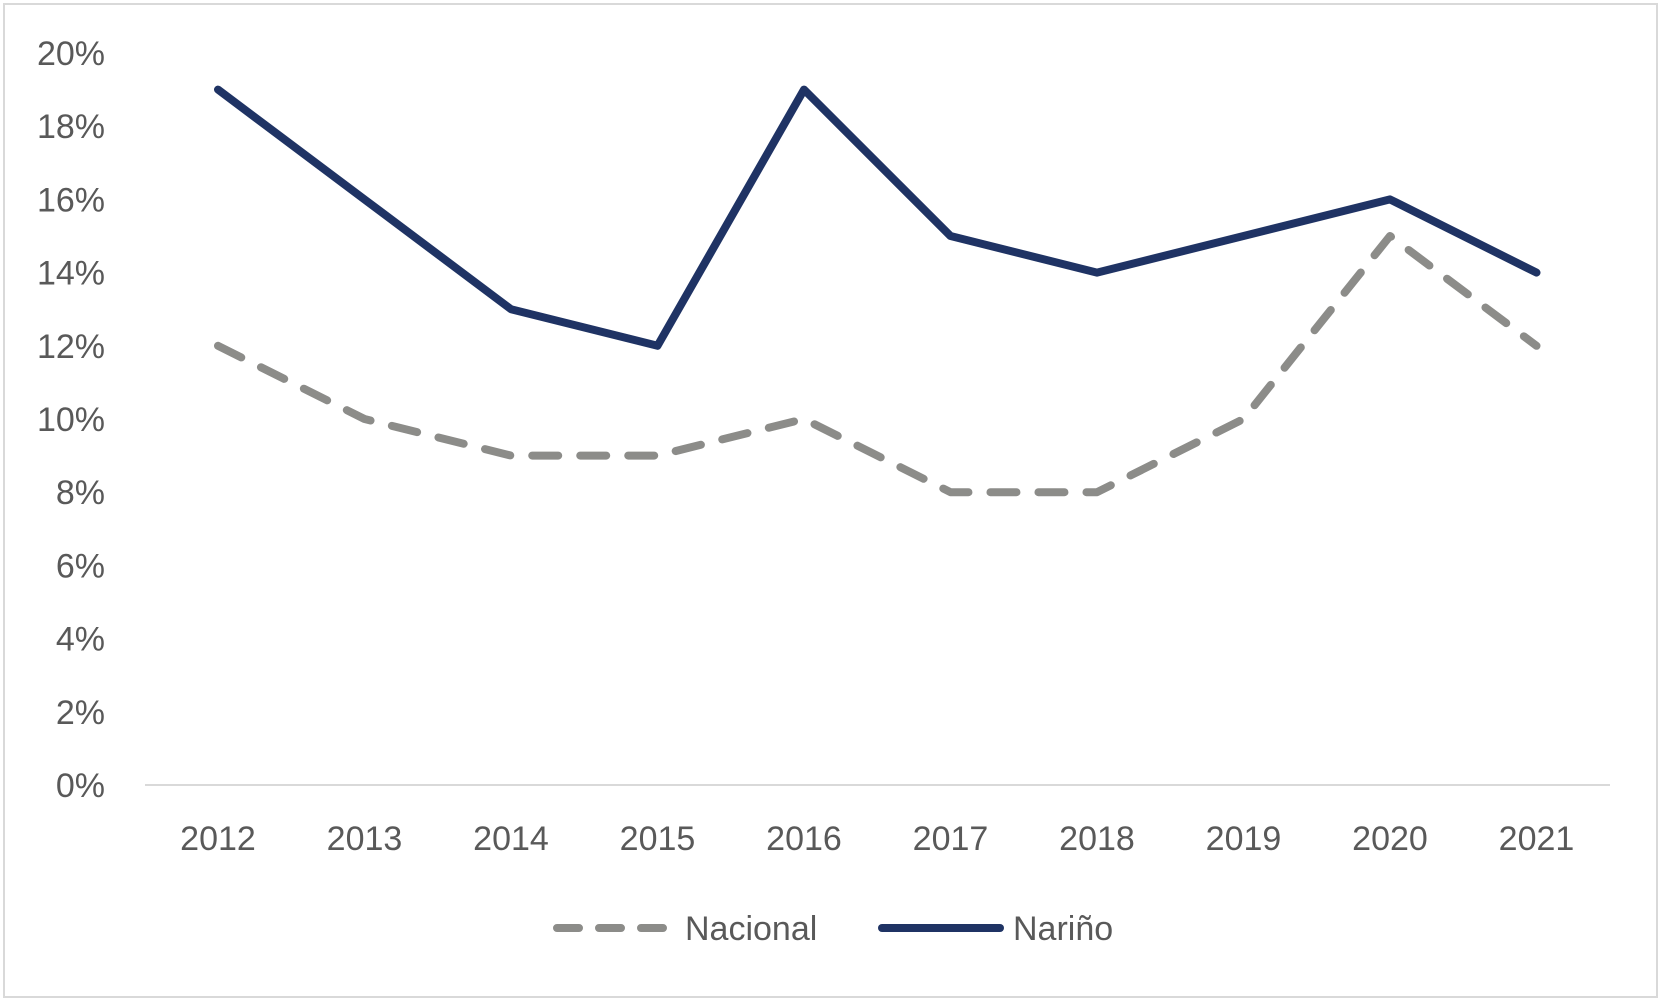 This screenshot has width=1663, height=1003. Describe the element at coordinates (511, 839) in the screenshot. I see `x-tick-label: 2014` at that location.